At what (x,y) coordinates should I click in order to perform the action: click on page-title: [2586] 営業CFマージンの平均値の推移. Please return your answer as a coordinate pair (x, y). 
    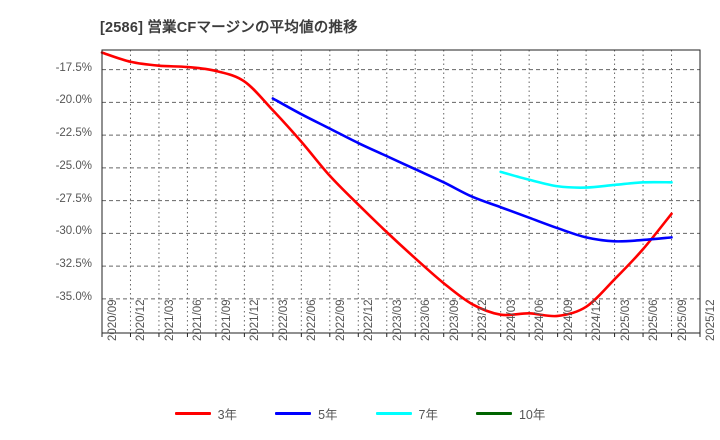
    Looking at the image, I should click on (229, 28).